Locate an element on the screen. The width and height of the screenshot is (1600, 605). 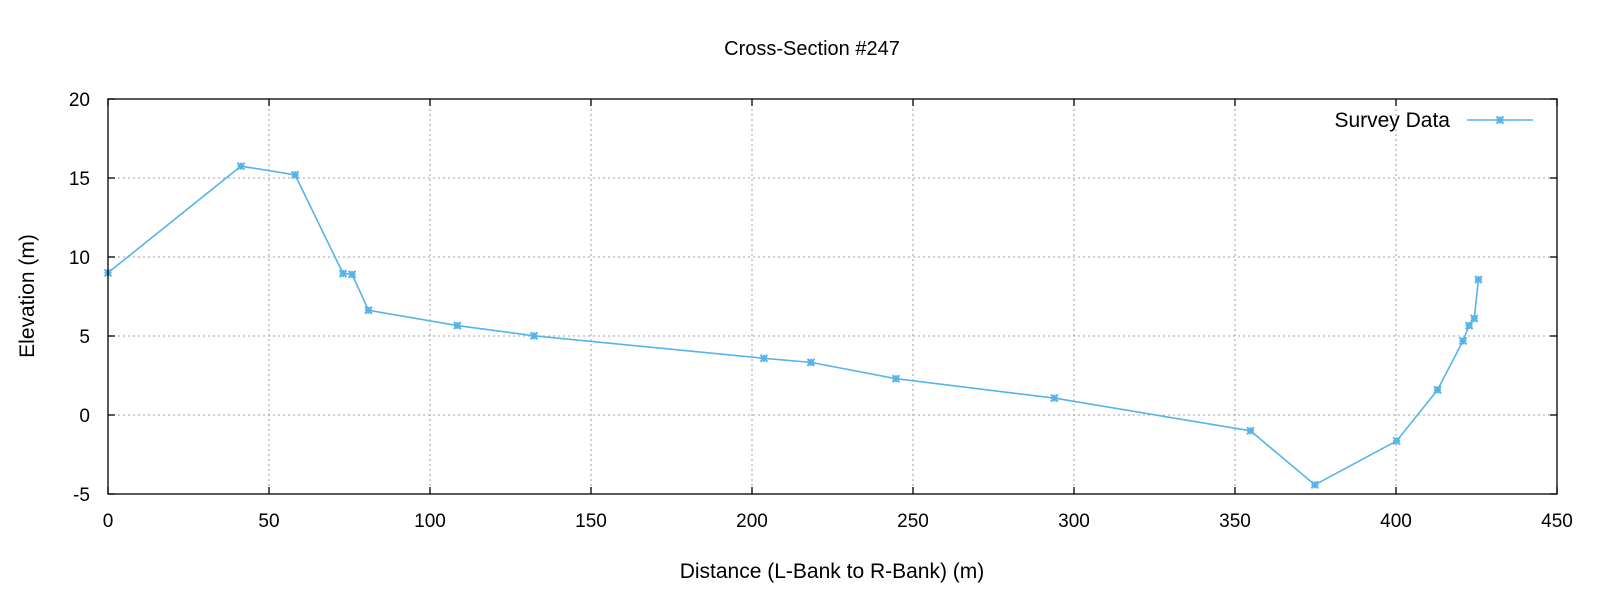
y-tick-label: -5 is located at coordinates (81, 495).